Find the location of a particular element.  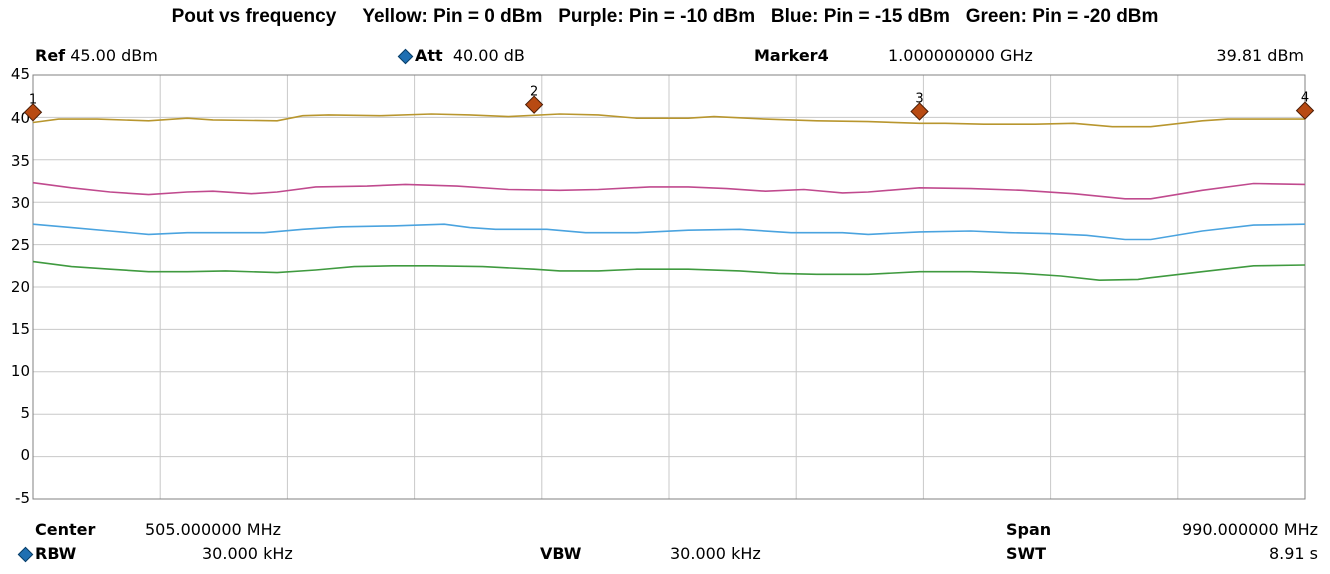

ref-level-readout: Ref 45.00 dBm is located at coordinates (96, 56).